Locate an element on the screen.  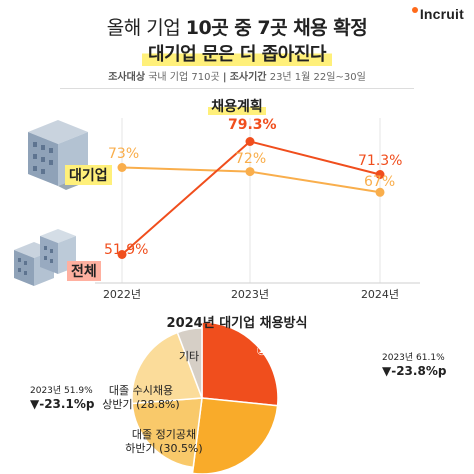
point-label: 72% is located at coordinates (251, 159).